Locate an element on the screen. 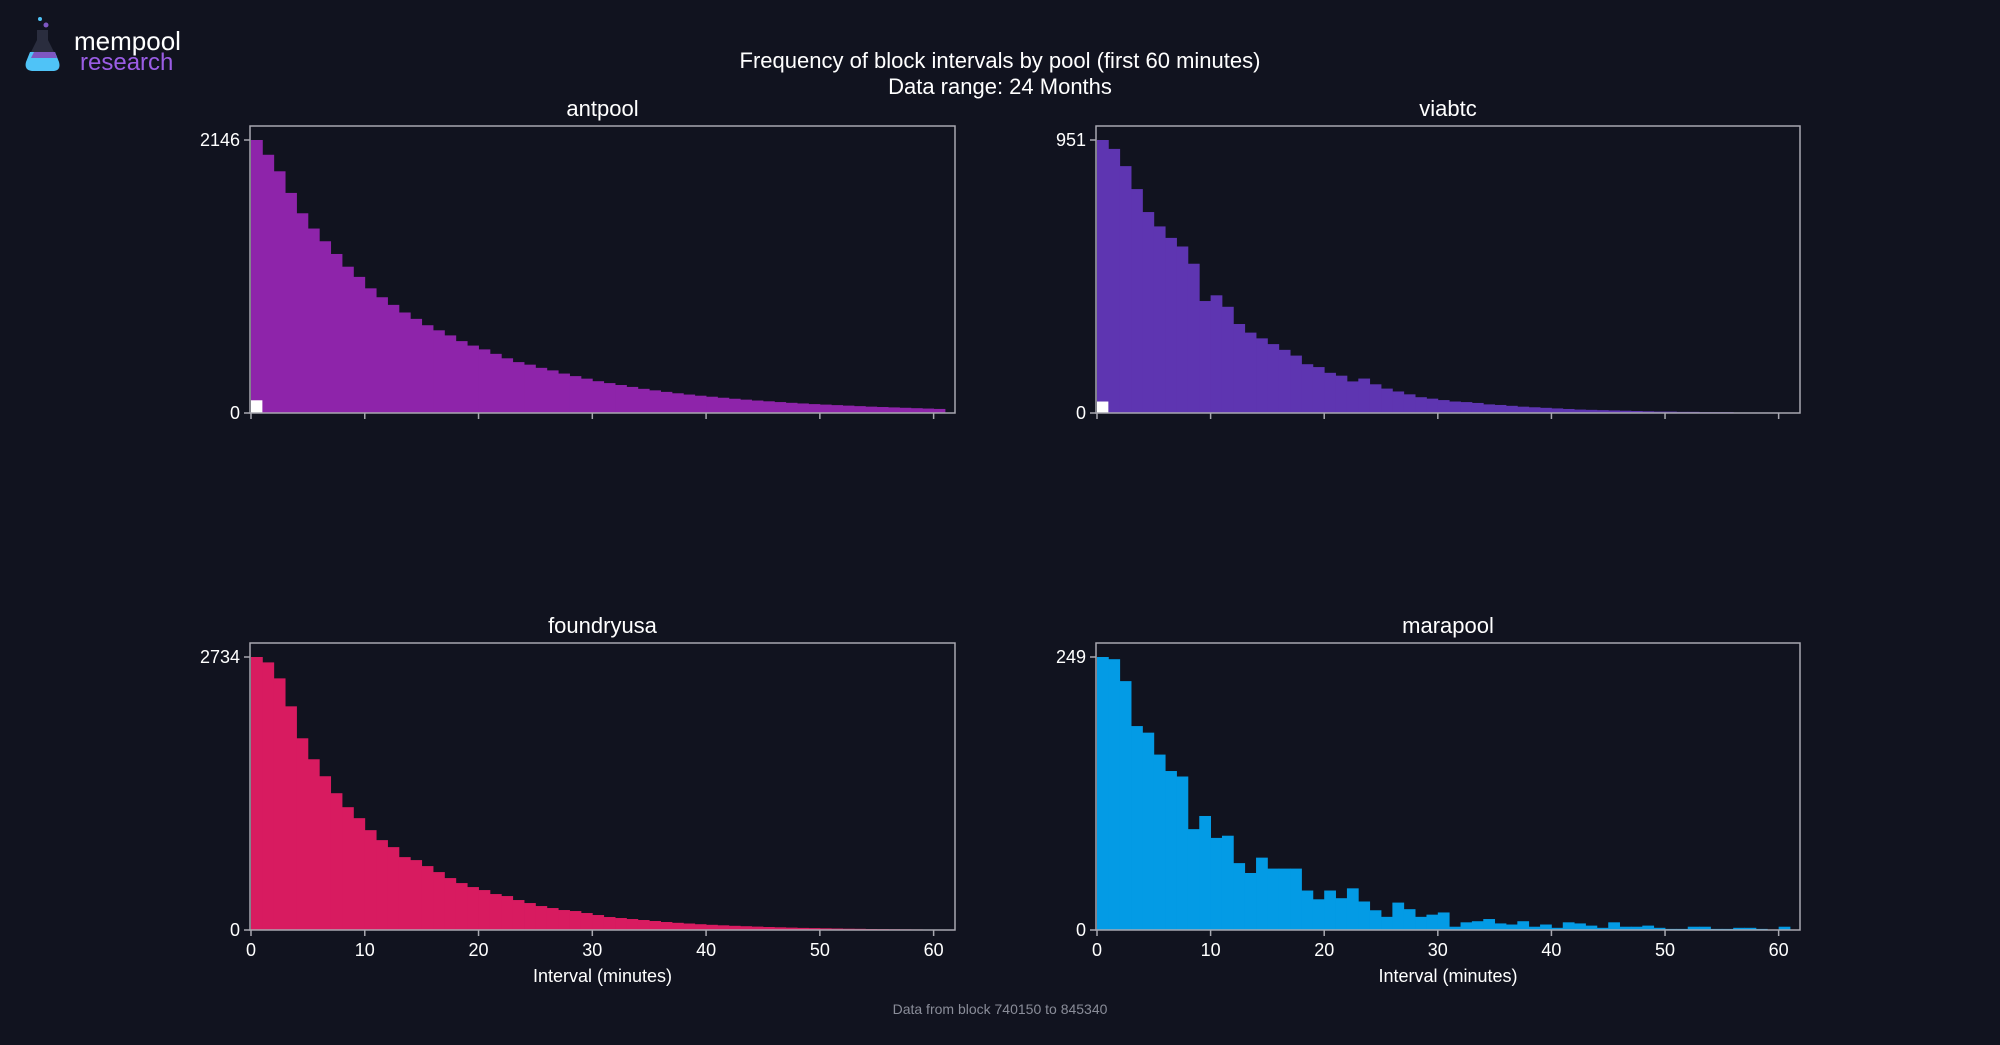 Image resolution: width=2000 pixels, height=1045 pixels. x-tick-label: 0 is located at coordinates (251, 950).